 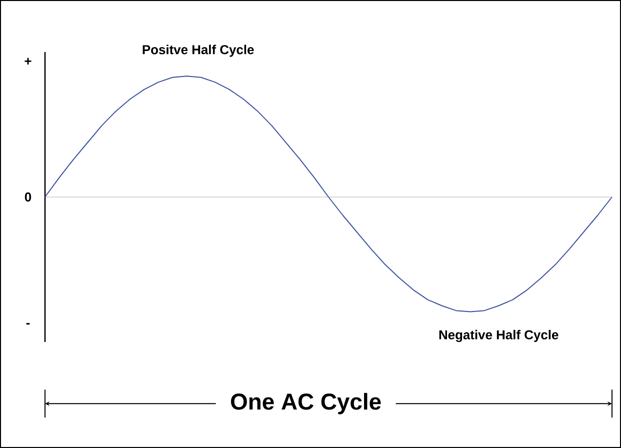 What do you see at coordinates (28, 197) in the screenshot?
I see `text: 0` at bounding box center [28, 197].